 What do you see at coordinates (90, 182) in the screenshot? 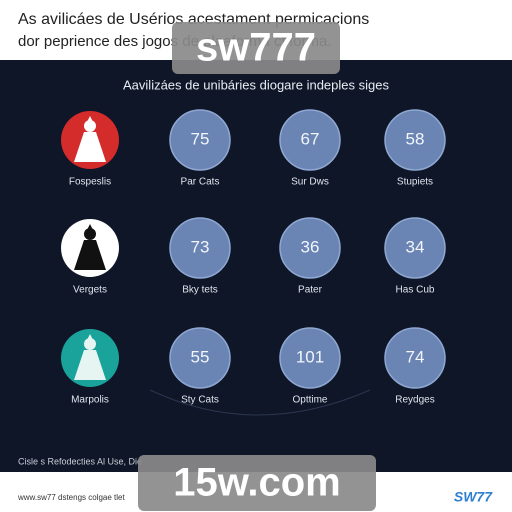
I see `item-label: Fospeslis` at bounding box center [90, 182].